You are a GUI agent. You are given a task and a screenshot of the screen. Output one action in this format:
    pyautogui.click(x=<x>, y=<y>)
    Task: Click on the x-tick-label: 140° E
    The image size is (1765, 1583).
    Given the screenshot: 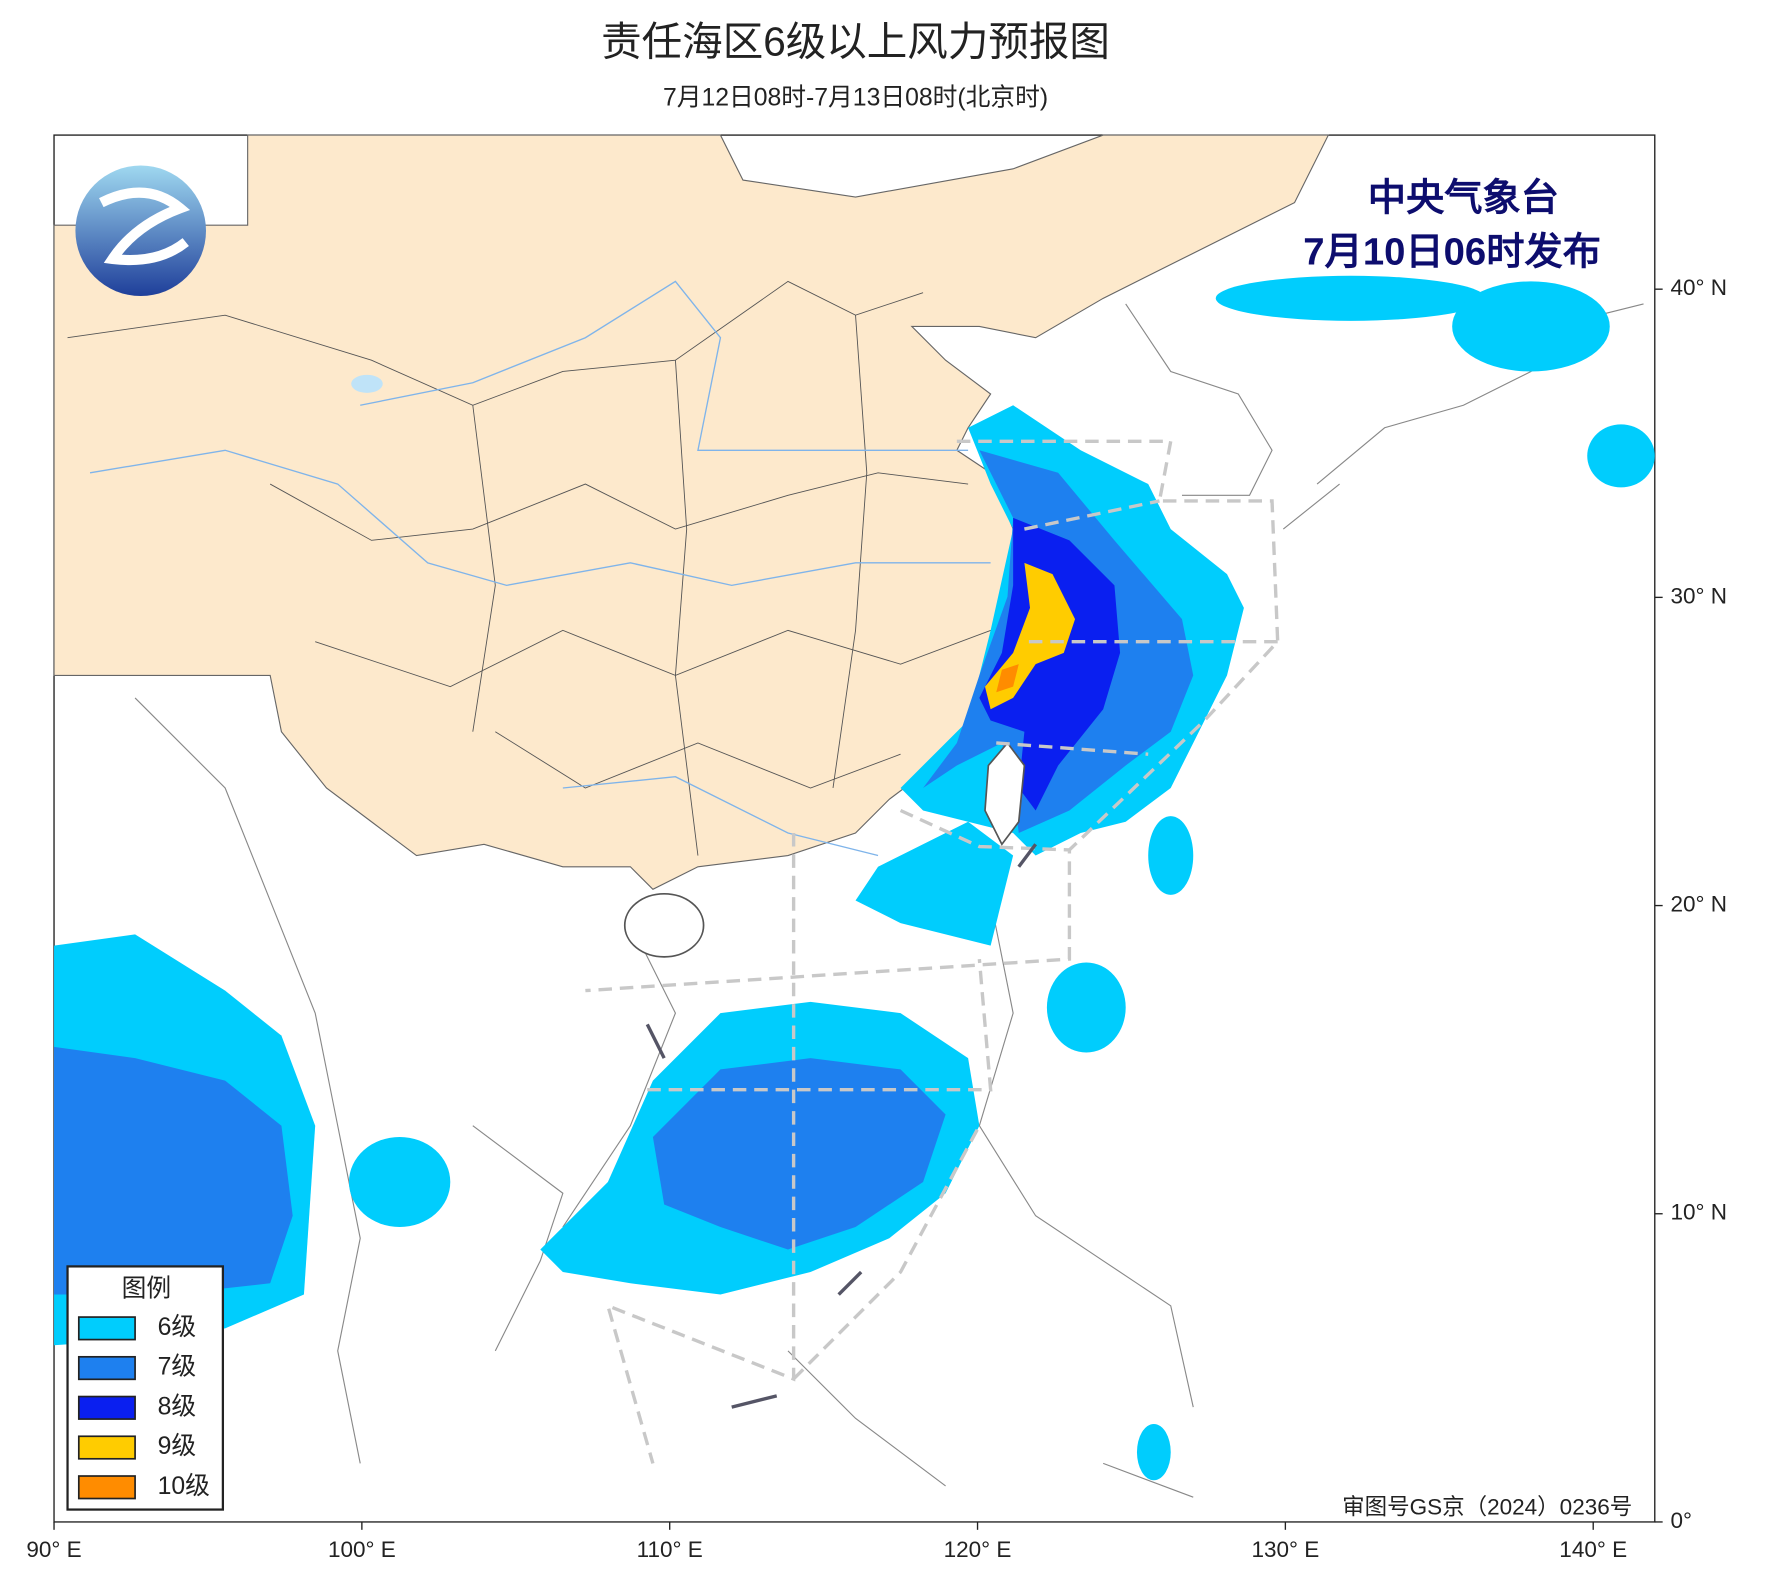 What is the action you would take?
    pyautogui.click(x=1593, y=1549)
    